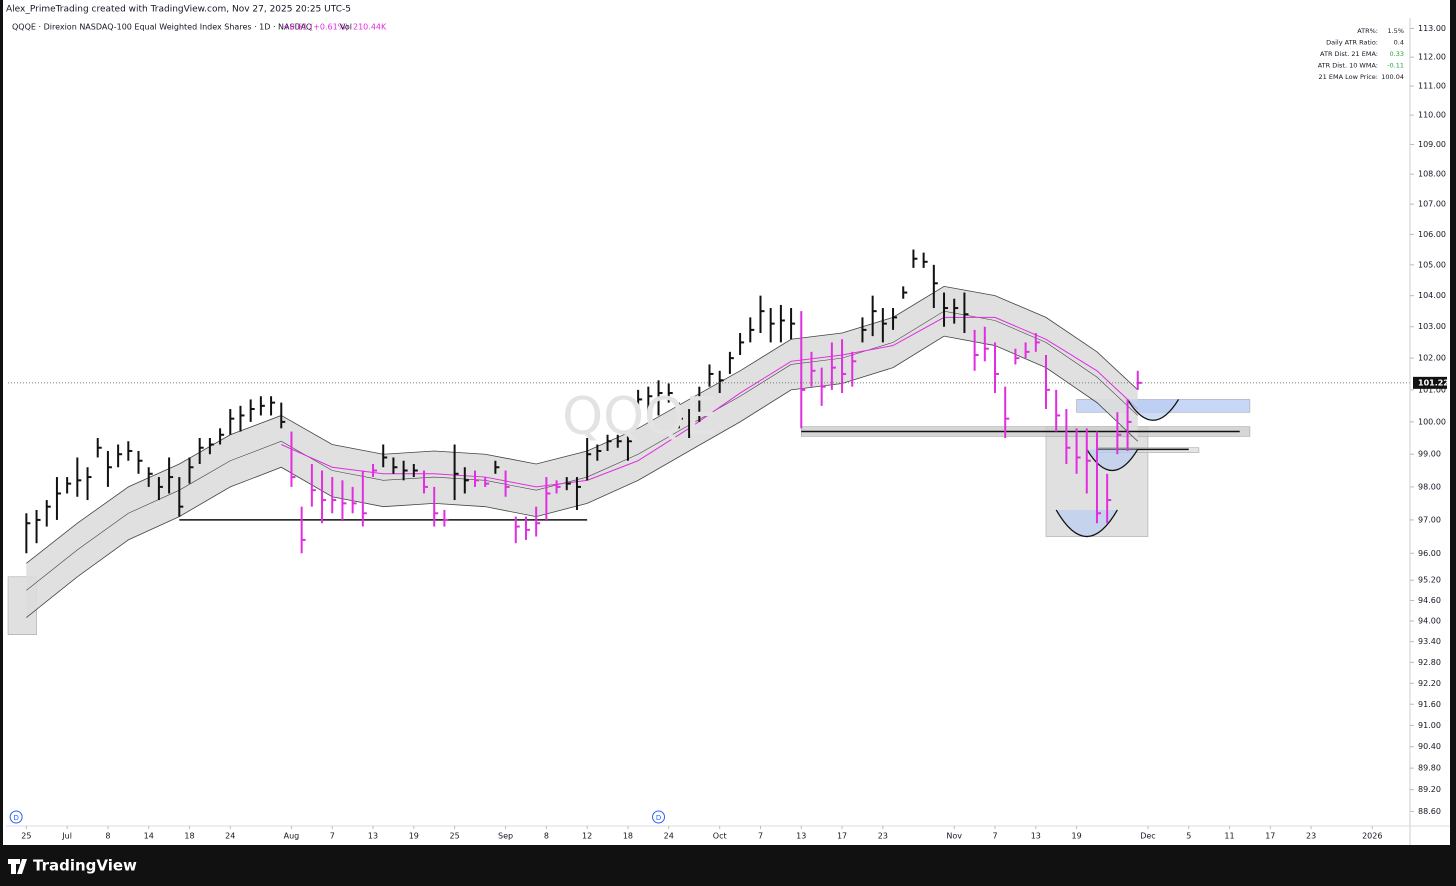  What do you see at coordinates (1432, 144) in the screenshot?
I see `y-tick-label: 109.00` at bounding box center [1432, 144].